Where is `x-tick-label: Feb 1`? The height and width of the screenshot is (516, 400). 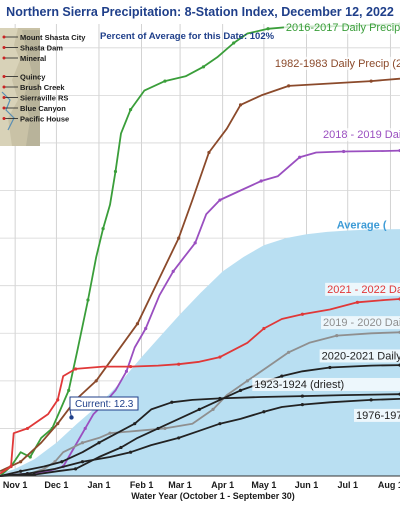 x-tick-label: Feb 1 is located at coordinates (142, 485).